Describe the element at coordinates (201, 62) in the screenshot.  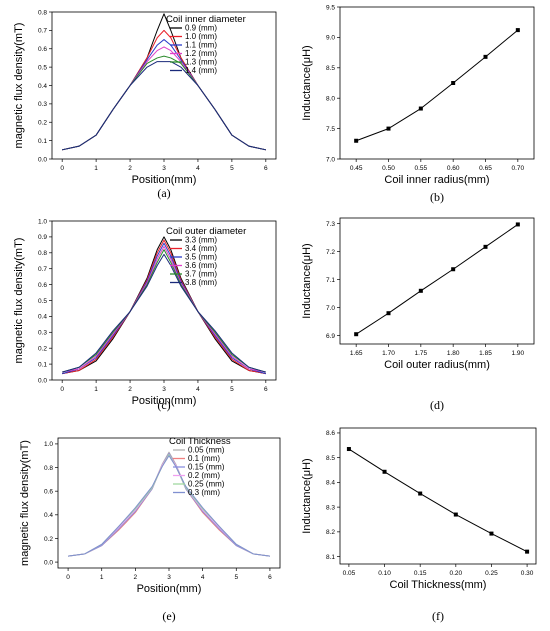
I see `legend-entry: 1.3 (mm)` at that location.